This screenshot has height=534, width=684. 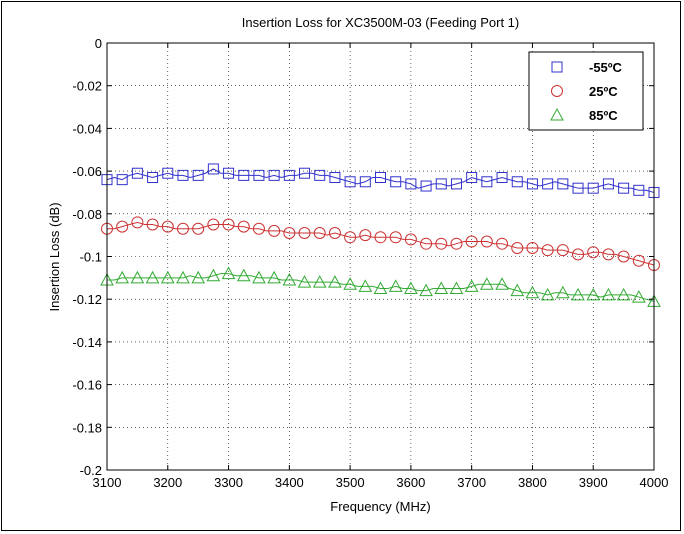 I want to click on y-tick-label: -0.18, so click(x=87, y=427).